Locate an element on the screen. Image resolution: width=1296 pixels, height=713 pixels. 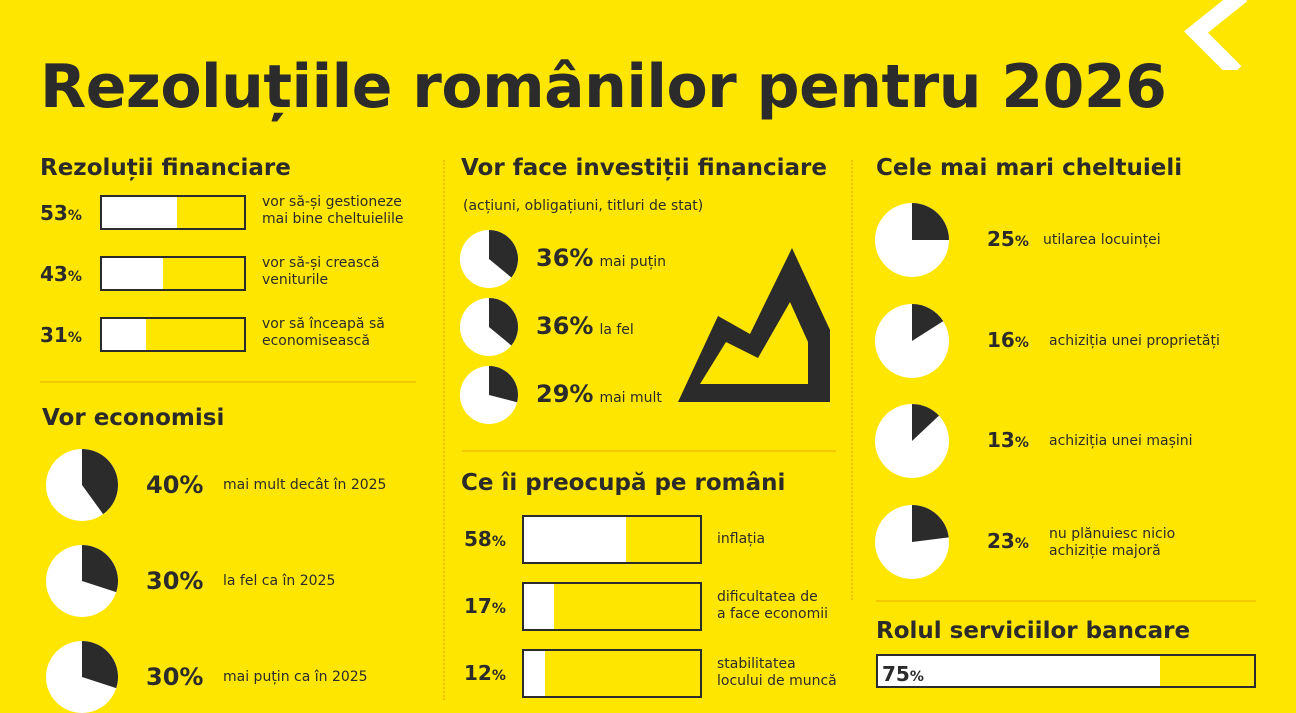
invest-label-2: mai mult is located at coordinates (630, 398).